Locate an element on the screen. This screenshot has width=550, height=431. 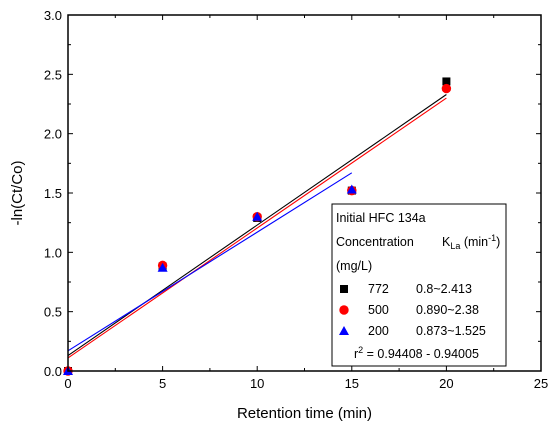
legend-value: 0.890~2.38 is located at coordinates (447, 310).